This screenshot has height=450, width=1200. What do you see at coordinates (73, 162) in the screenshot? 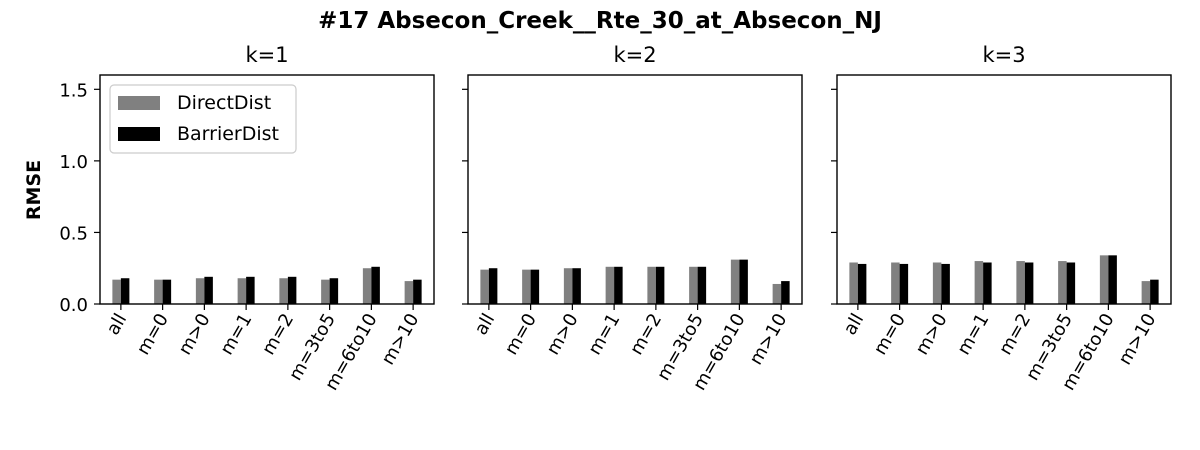
I see `y-tick-label: 1.0` at bounding box center [73, 162].